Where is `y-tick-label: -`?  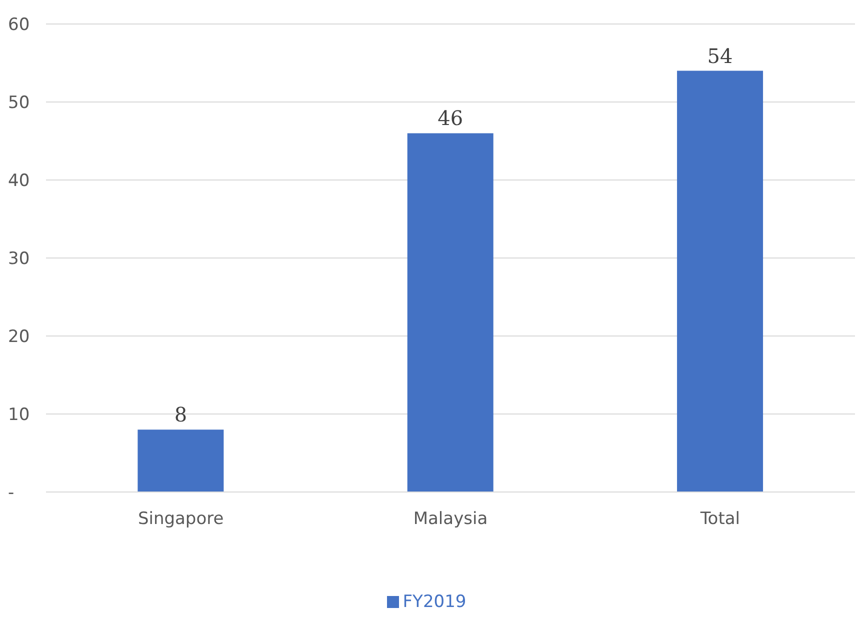 y-tick-label: - is located at coordinates (11, 493).